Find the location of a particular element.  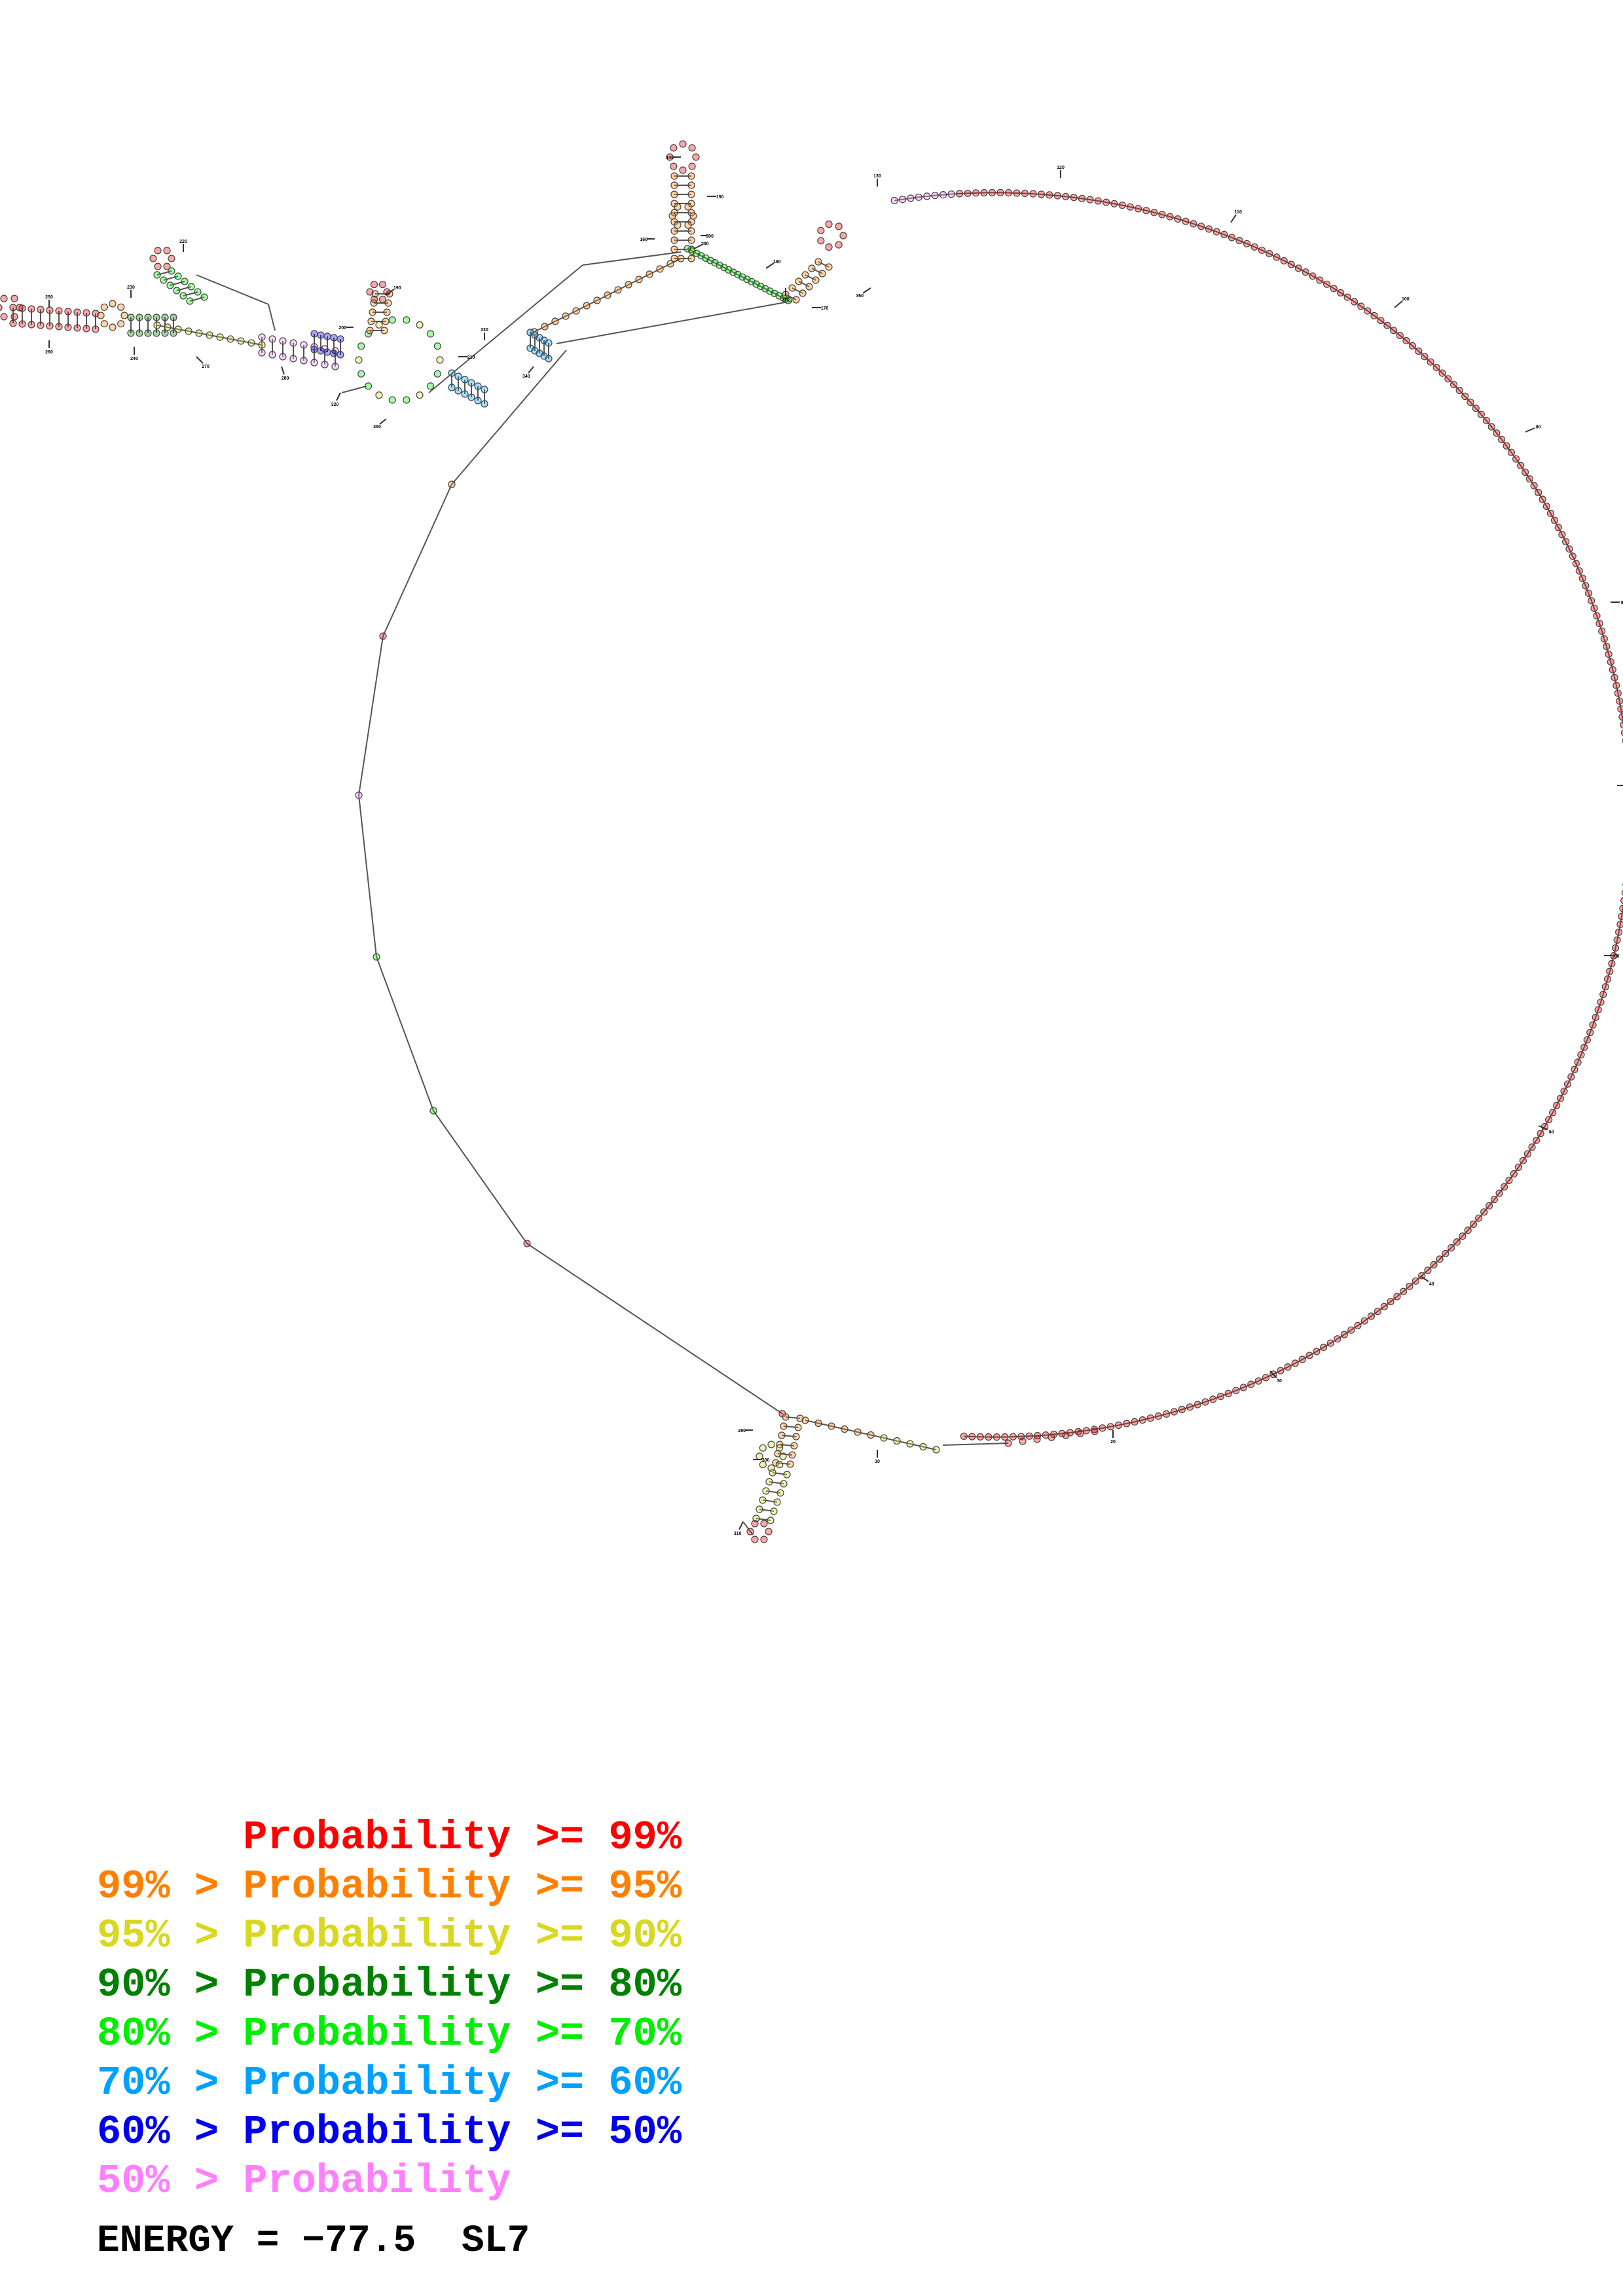

position-label: 280 is located at coordinates (285, 378).